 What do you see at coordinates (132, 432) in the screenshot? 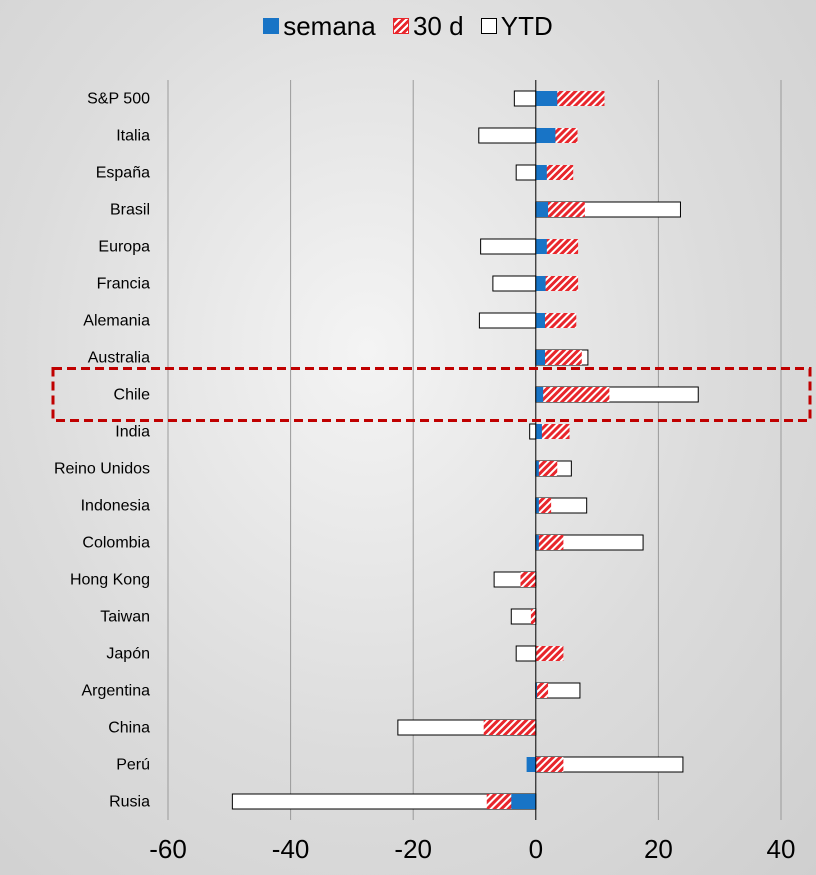
I see `category-label: India` at bounding box center [132, 432].